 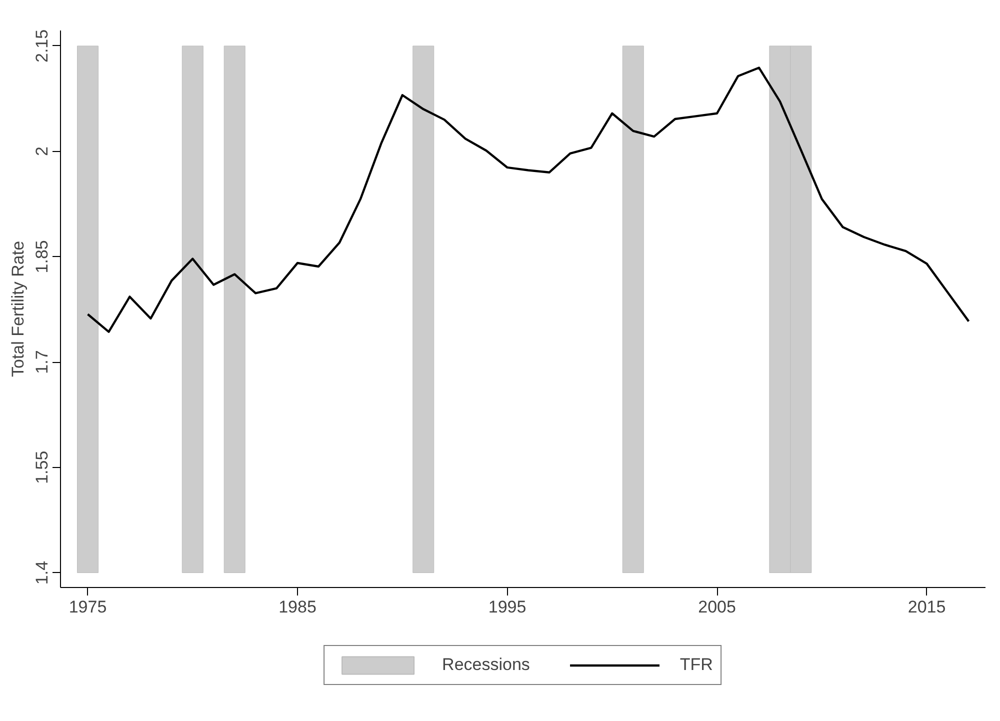 What do you see at coordinates (297, 607) in the screenshot?
I see `x-tick-label: 1985` at bounding box center [297, 607].